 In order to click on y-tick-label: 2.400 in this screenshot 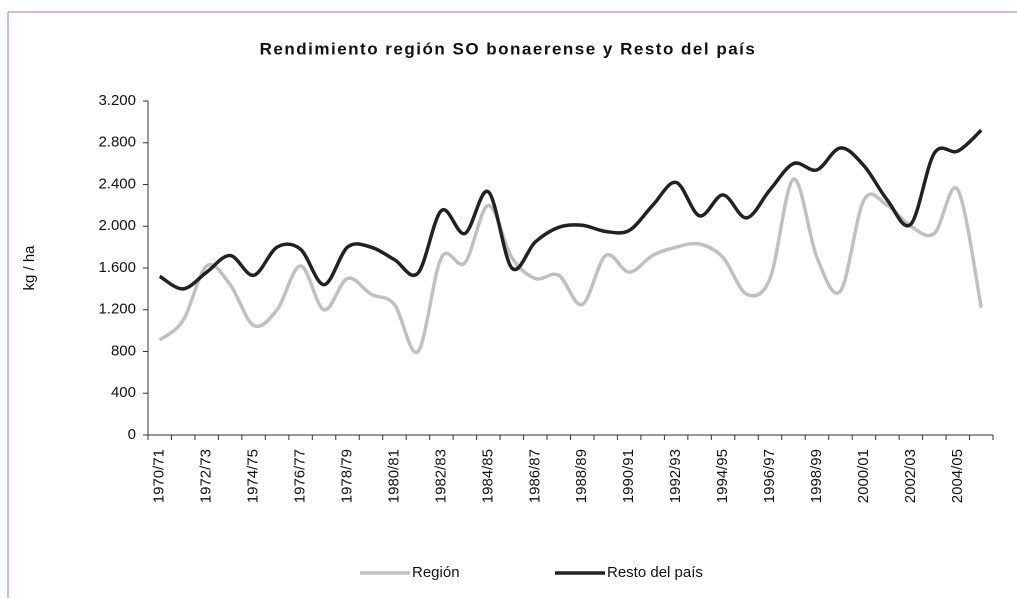, I will do `click(117, 183)`.